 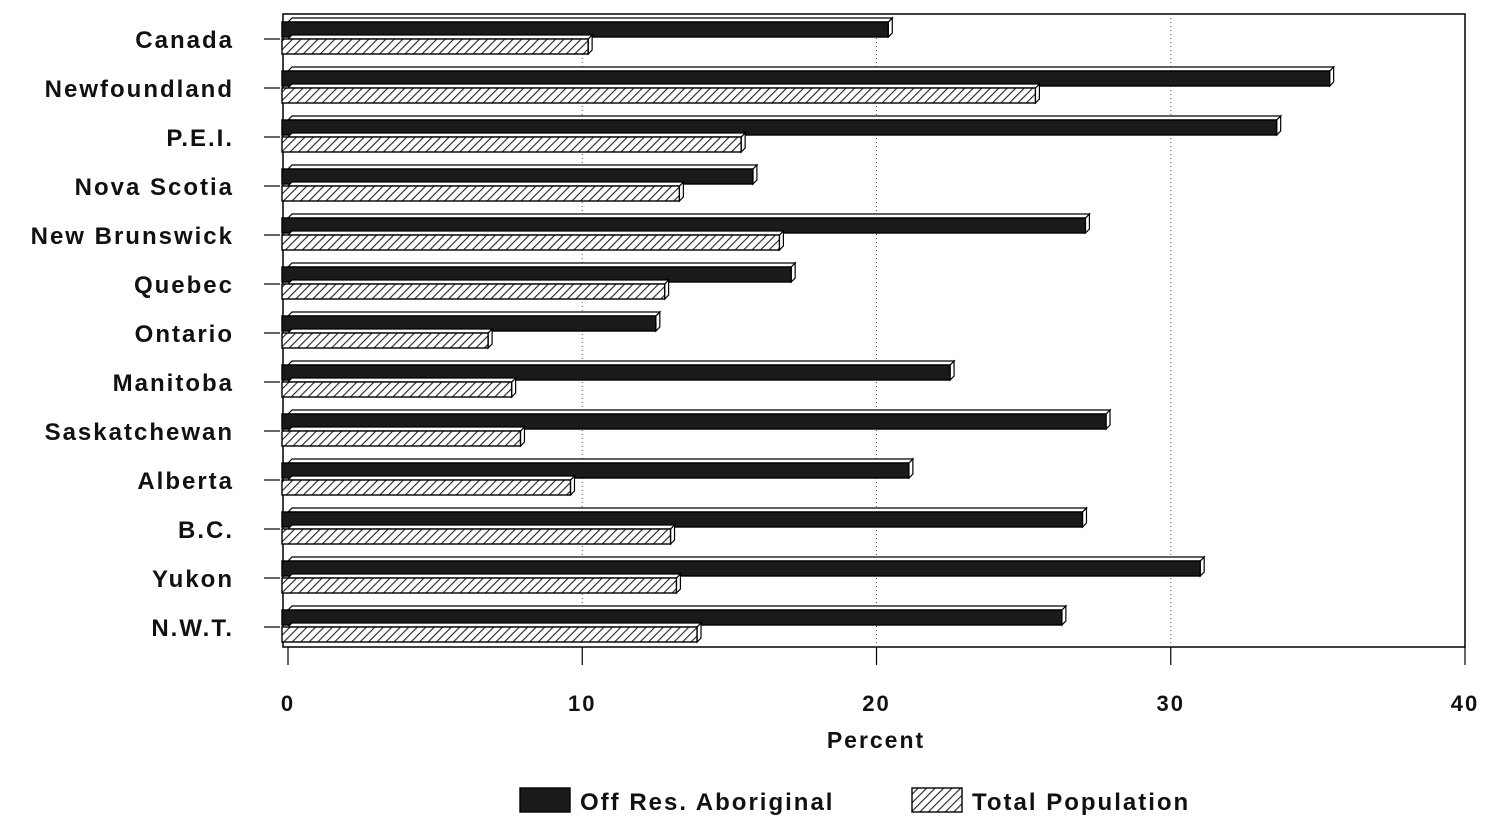 What do you see at coordinates (1171, 703) in the screenshot?
I see `x-tick-label: 30` at bounding box center [1171, 703].